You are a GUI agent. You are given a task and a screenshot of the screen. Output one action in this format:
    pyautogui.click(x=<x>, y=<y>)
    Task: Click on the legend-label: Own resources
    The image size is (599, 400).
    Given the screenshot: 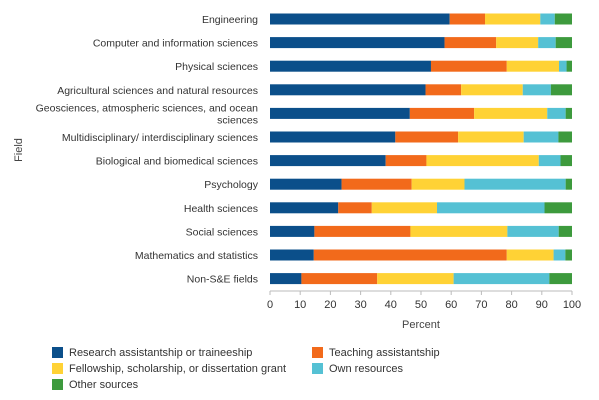 What is the action you would take?
    pyautogui.click(x=366, y=369)
    